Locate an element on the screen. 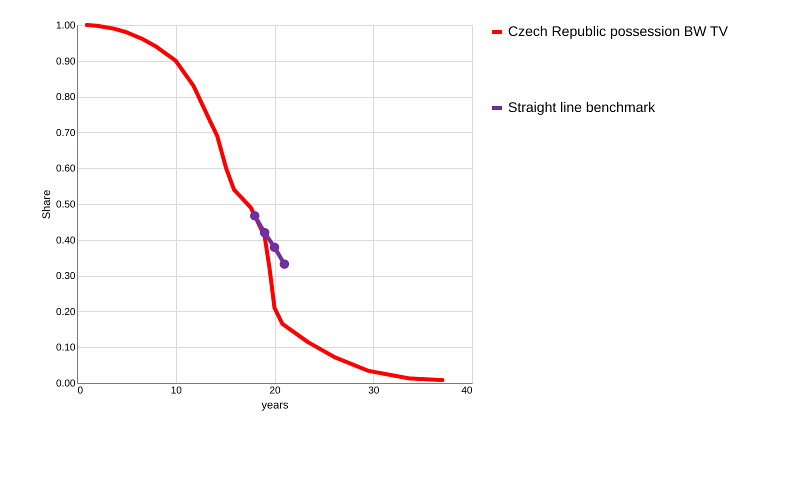 The image size is (790, 493). y-tick-label: 0.60 is located at coordinates (66, 169).